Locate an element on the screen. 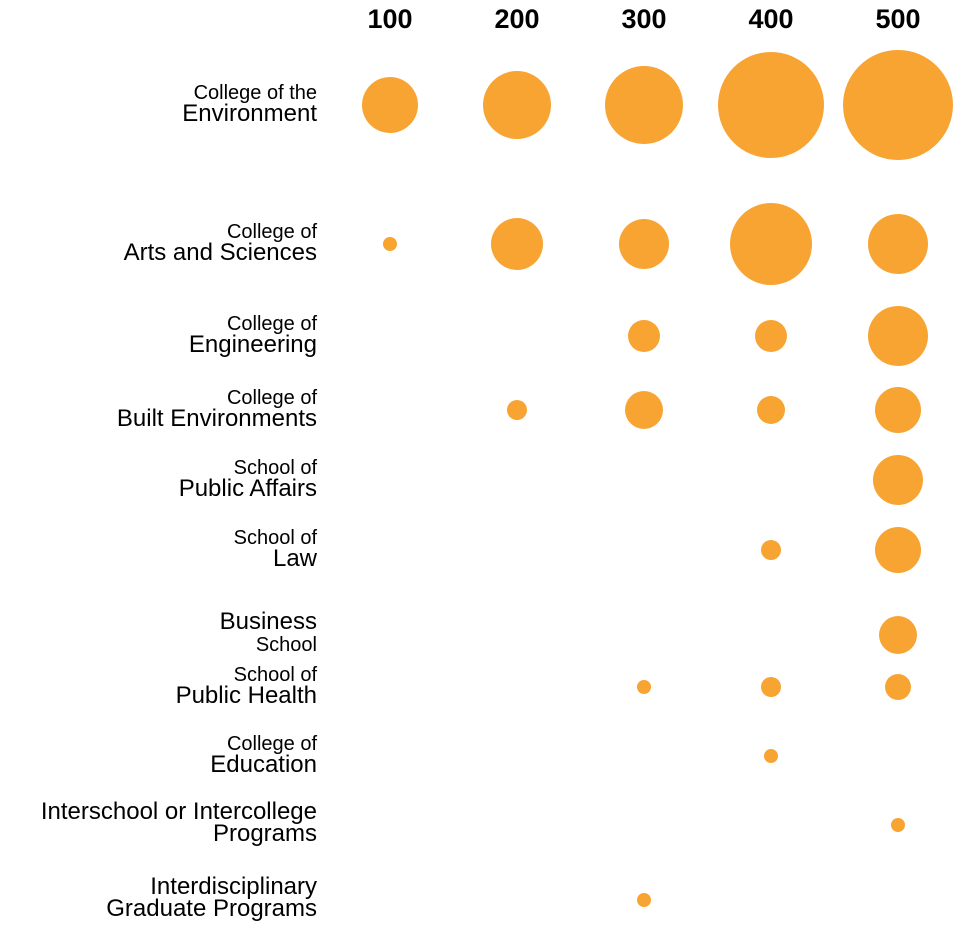 The height and width of the screenshot is (930, 955). row-label-line2: Engineering is located at coordinates (253, 344).